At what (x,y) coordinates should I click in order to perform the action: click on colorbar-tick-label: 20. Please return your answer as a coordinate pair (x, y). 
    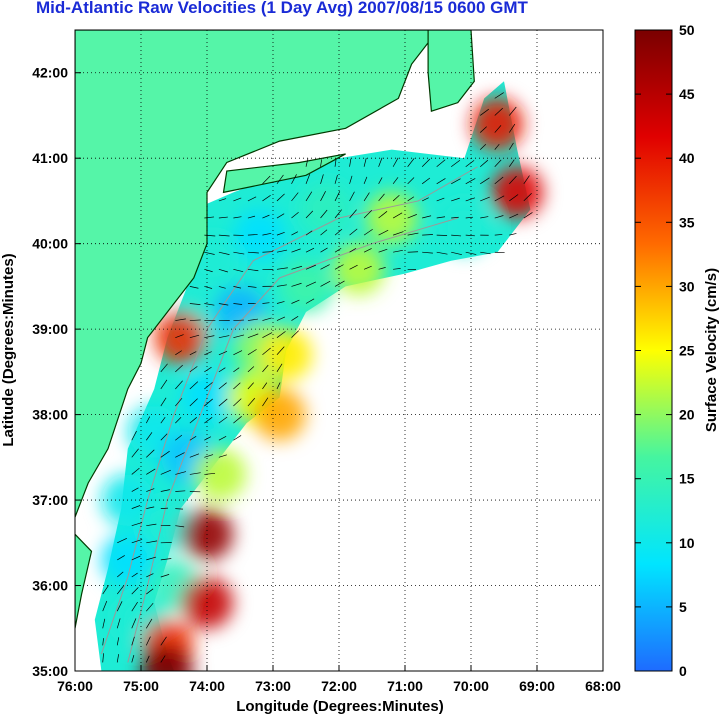
    Looking at the image, I should click on (687, 415).